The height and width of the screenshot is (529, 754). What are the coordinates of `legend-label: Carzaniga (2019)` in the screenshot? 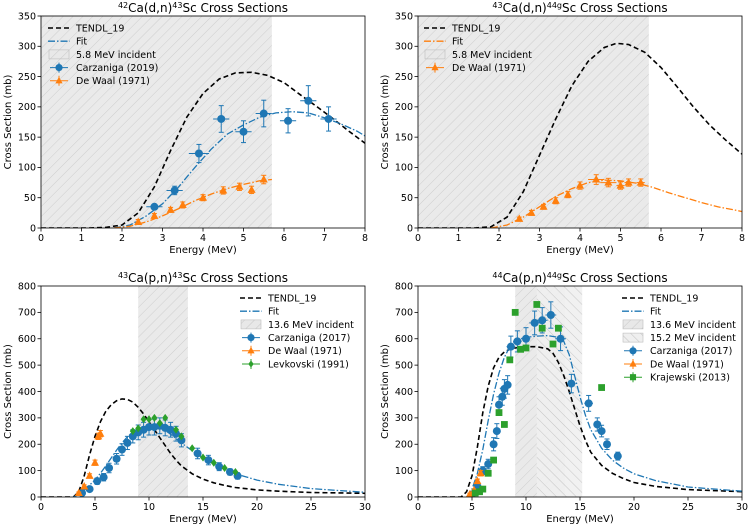 It's located at (117, 68).